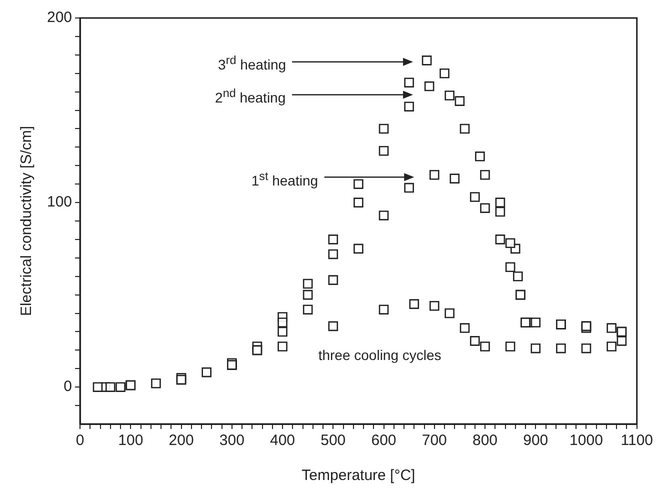  Describe the element at coordinates (434, 441) in the screenshot. I see `x-tick-label: 700` at that location.